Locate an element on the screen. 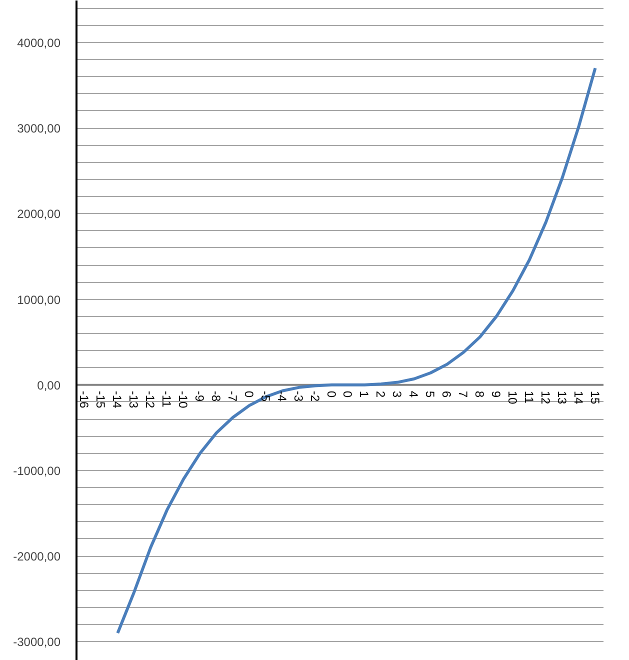 This screenshot has width=629, height=660. x-tick-label: 1 is located at coordinates (364, 394).